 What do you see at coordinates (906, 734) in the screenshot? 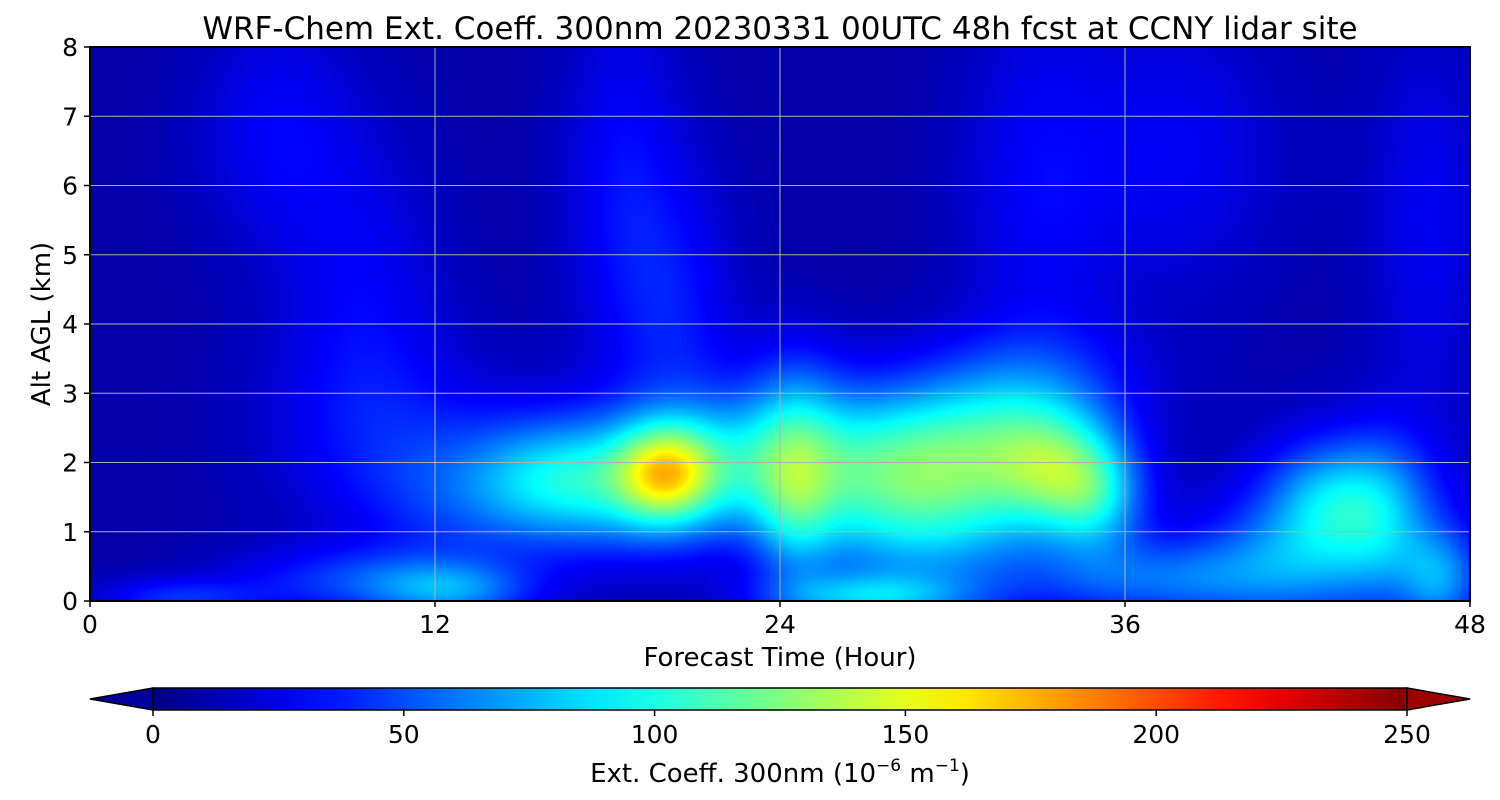
I see `colorbar-tick-label: 150` at bounding box center [906, 734].